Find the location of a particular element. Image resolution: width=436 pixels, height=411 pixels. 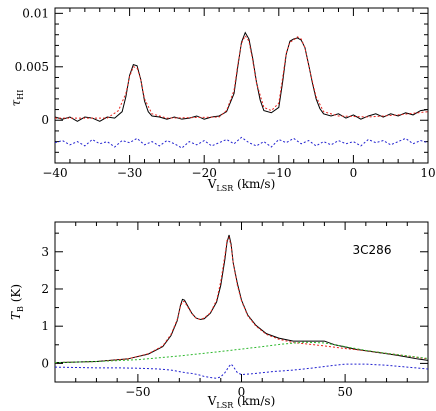

source-annotation: 3C286 is located at coordinates (372, 250).